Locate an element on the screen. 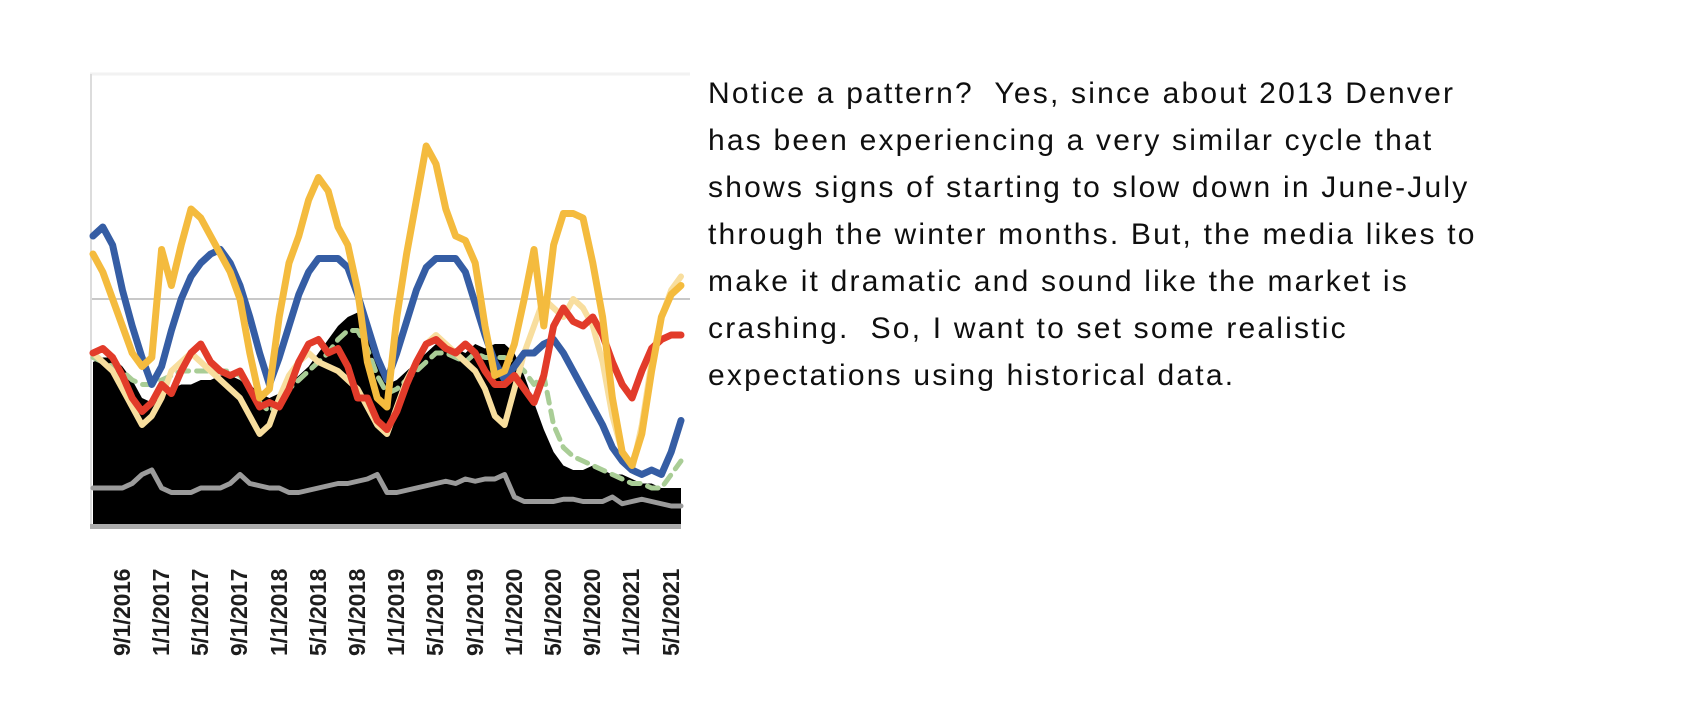 The image size is (1688, 722). x-axis-label: 9/1/2020 is located at coordinates (592, 612).